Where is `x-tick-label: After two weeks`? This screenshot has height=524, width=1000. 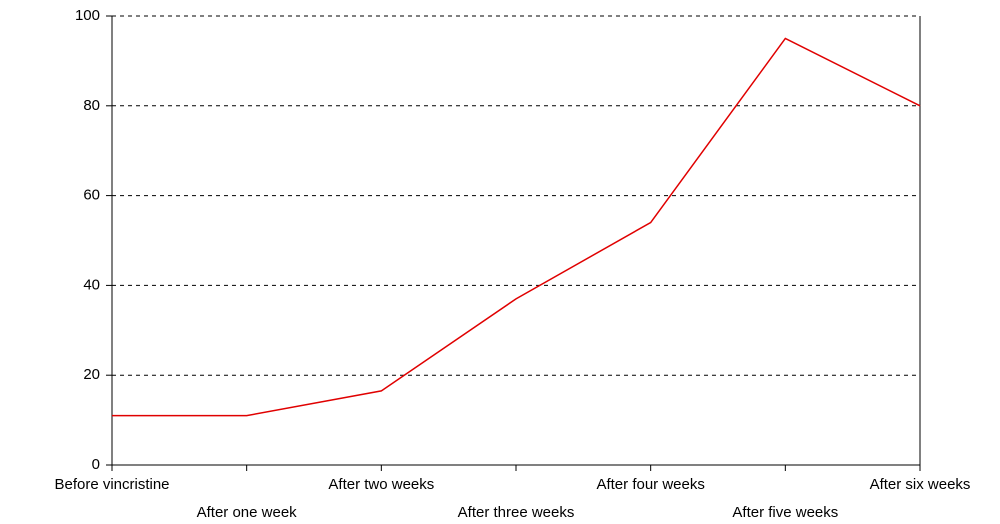
x-tick-label: After two weeks is located at coordinates (381, 484).